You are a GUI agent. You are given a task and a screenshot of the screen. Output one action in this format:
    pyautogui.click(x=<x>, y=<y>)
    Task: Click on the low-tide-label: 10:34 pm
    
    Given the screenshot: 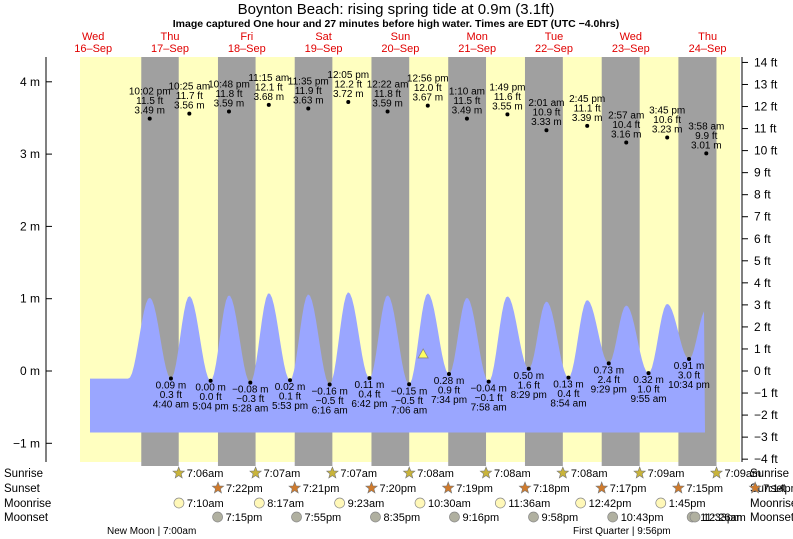 What is the action you would take?
    pyautogui.click(x=689, y=385)
    